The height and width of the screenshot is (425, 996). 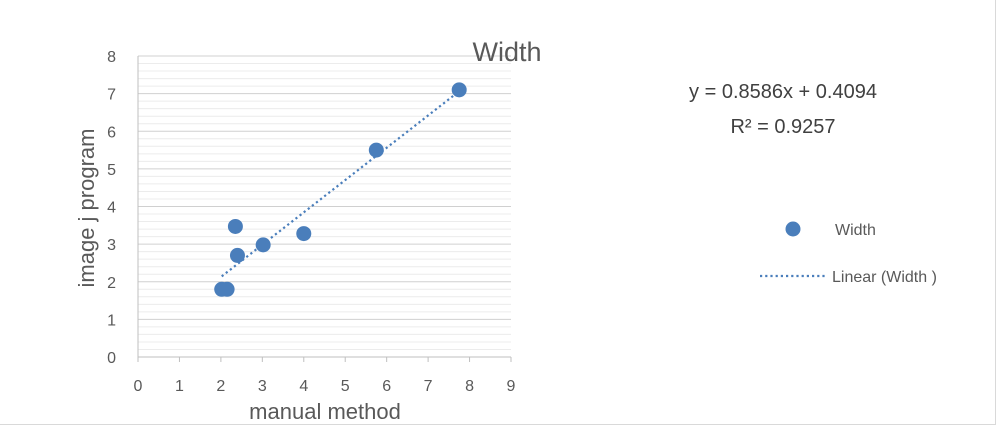 I want to click on x-axis-title: manual method, so click(x=325, y=411).